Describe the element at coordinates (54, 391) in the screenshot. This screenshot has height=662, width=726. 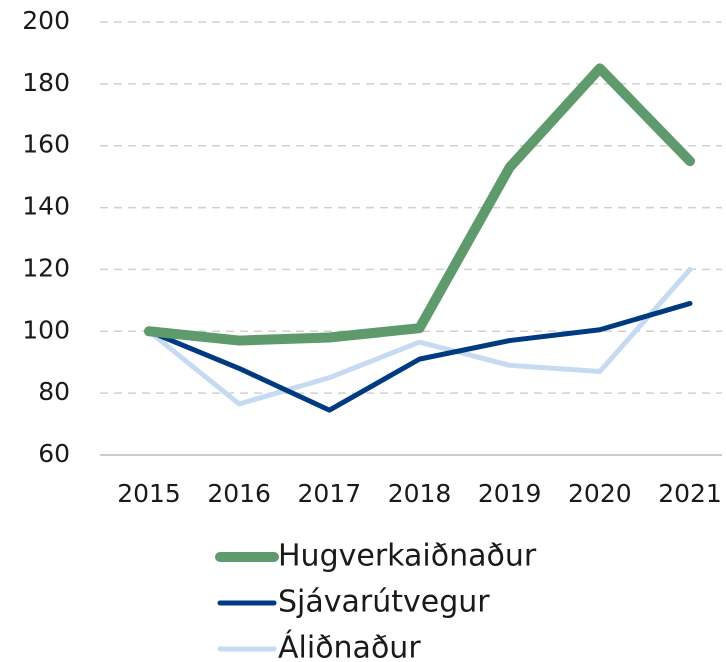
I see `y-tick-label: 80` at that location.